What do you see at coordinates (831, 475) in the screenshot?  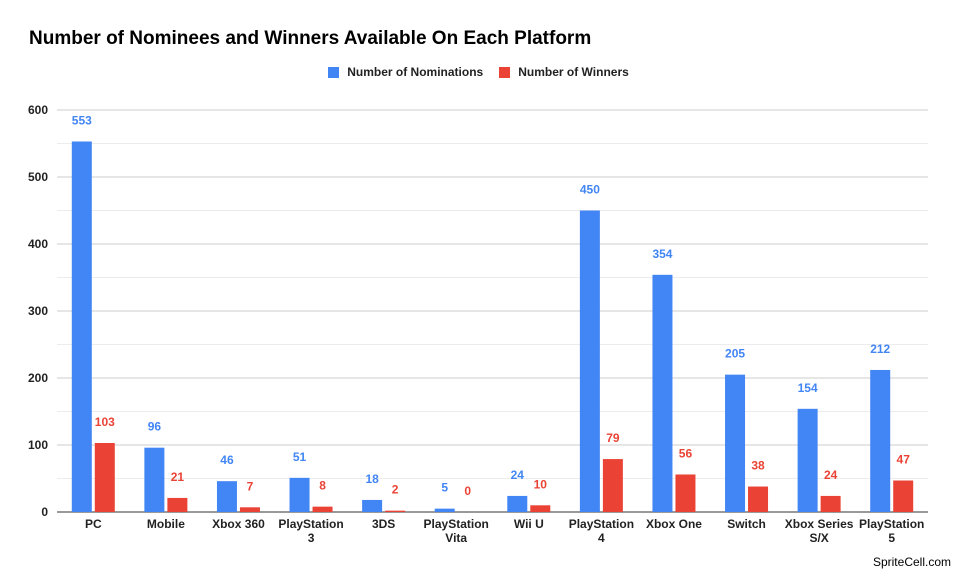 I see `data-label-winners: 24` at bounding box center [831, 475].